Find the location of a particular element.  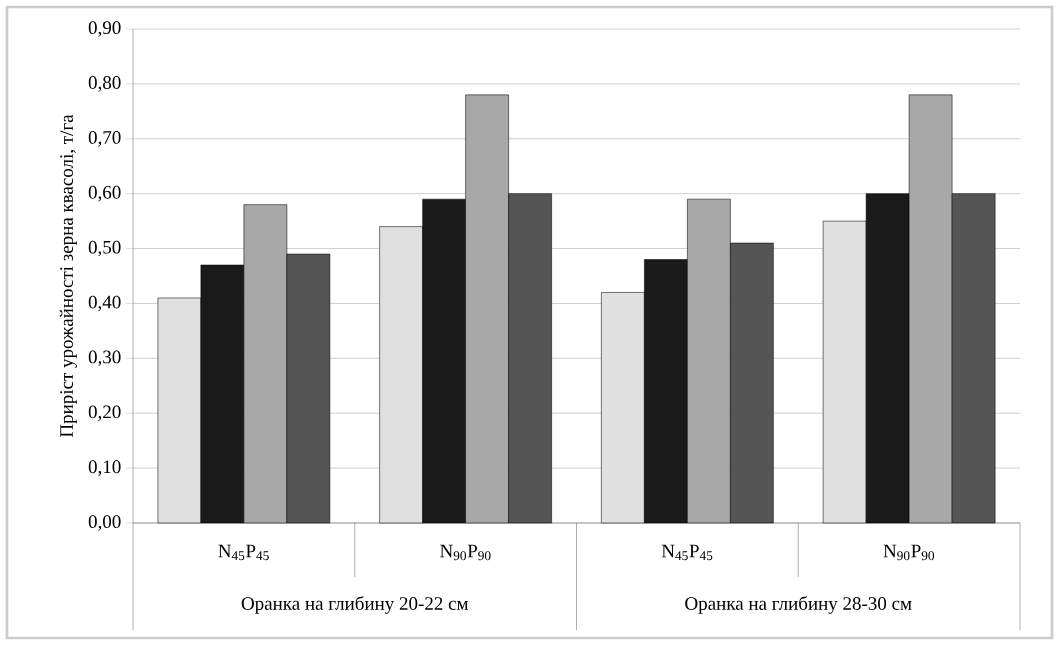

y-tick-label: 0,40 is located at coordinates (104, 303).